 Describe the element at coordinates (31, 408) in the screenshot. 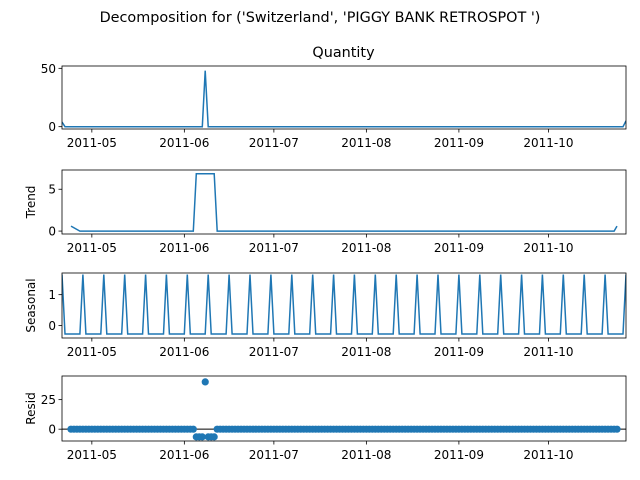

I see `resid-ylabel: Resid` at that location.